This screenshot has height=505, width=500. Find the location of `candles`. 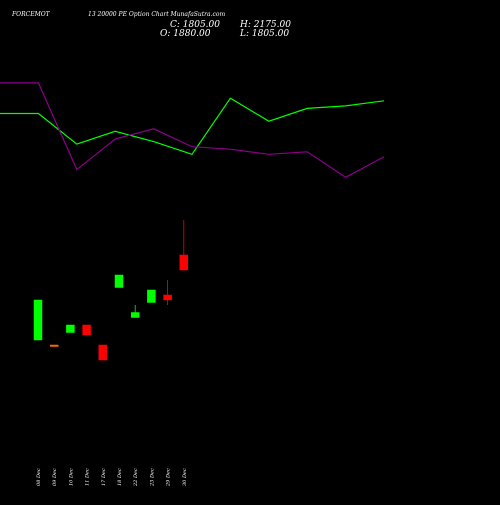

candles is located at coordinates (111, 290).